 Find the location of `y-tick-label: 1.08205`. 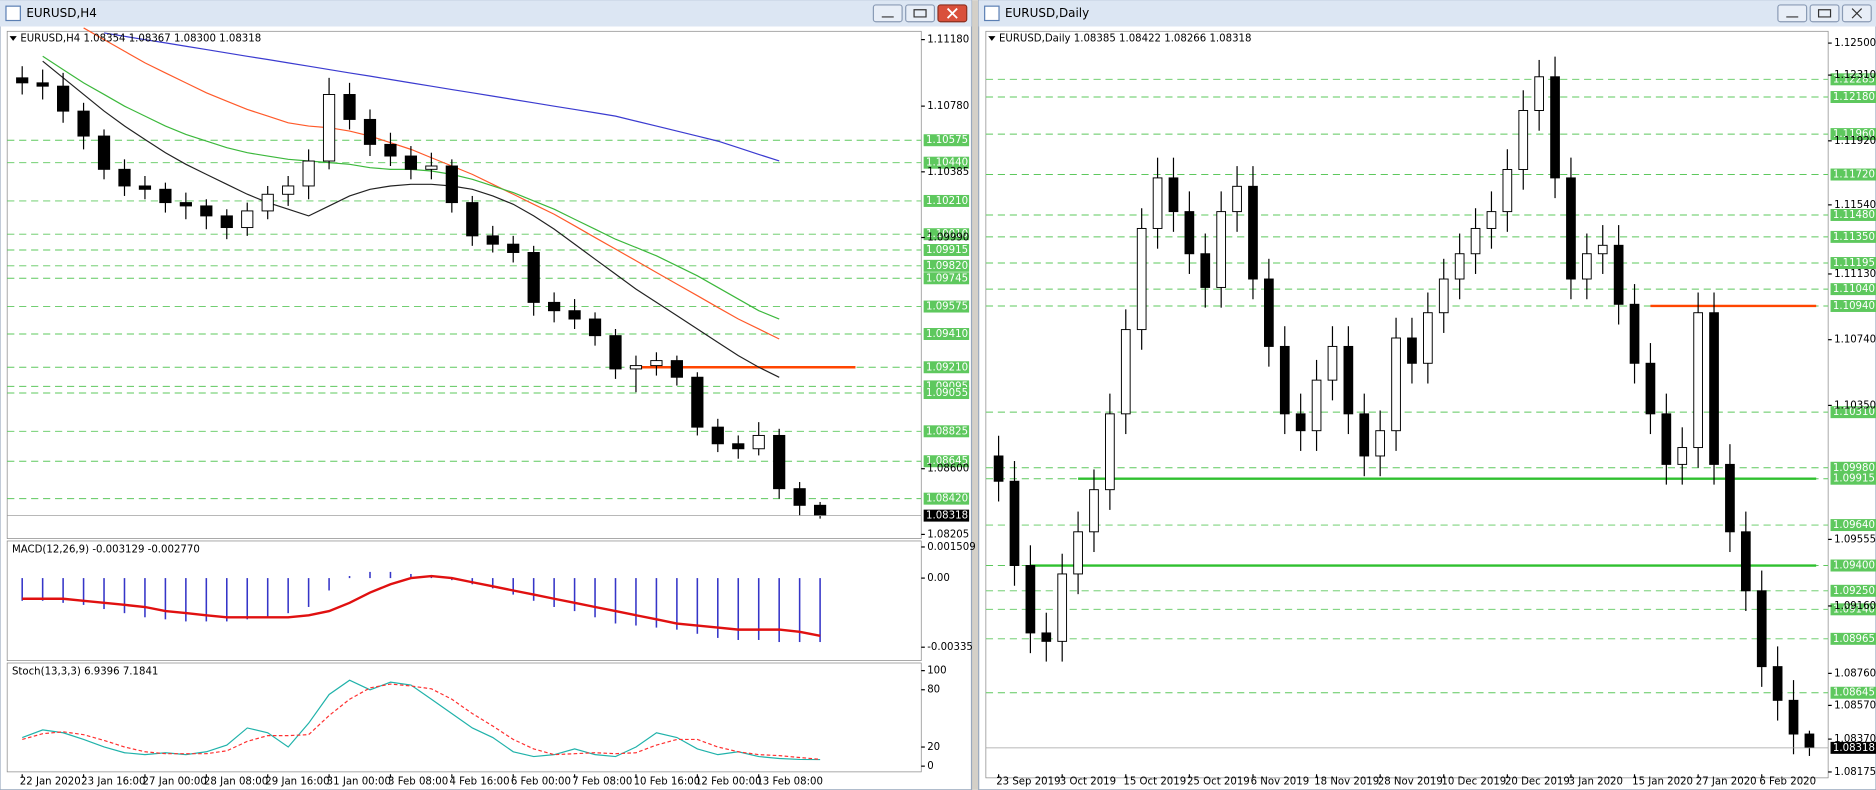

y-tick-label: 1.08205 is located at coordinates (948, 534).